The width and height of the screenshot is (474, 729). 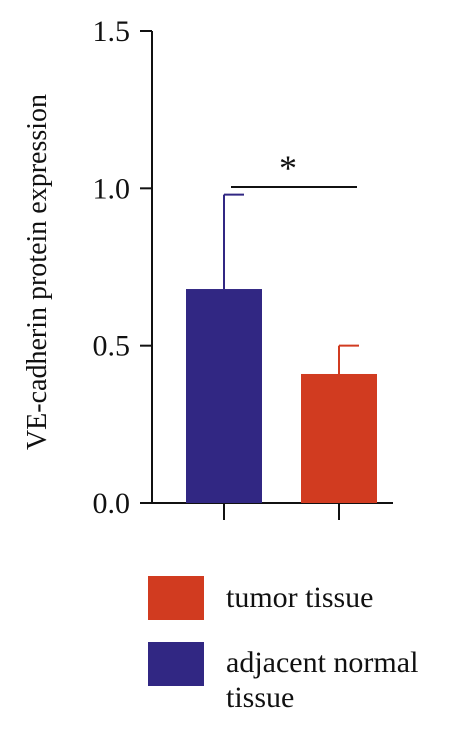 What do you see at coordinates (112, 346) in the screenshot?
I see `y-tick-label: 0.5` at bounding box center [112, 346].